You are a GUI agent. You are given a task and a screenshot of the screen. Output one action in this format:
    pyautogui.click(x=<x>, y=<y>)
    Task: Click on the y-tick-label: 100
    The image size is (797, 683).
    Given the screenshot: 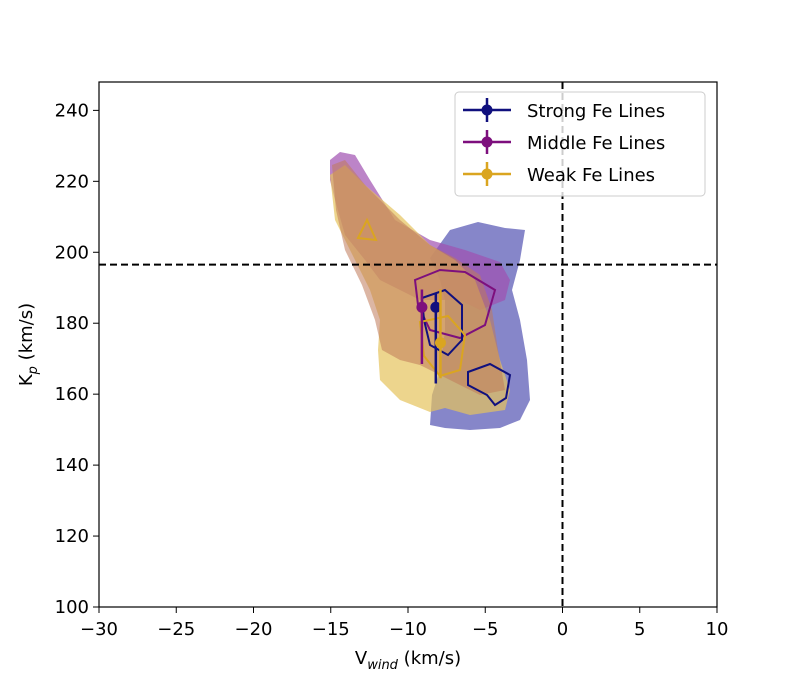 What is the action you would take?
    pyautogui.click(x=72, y=607)
    